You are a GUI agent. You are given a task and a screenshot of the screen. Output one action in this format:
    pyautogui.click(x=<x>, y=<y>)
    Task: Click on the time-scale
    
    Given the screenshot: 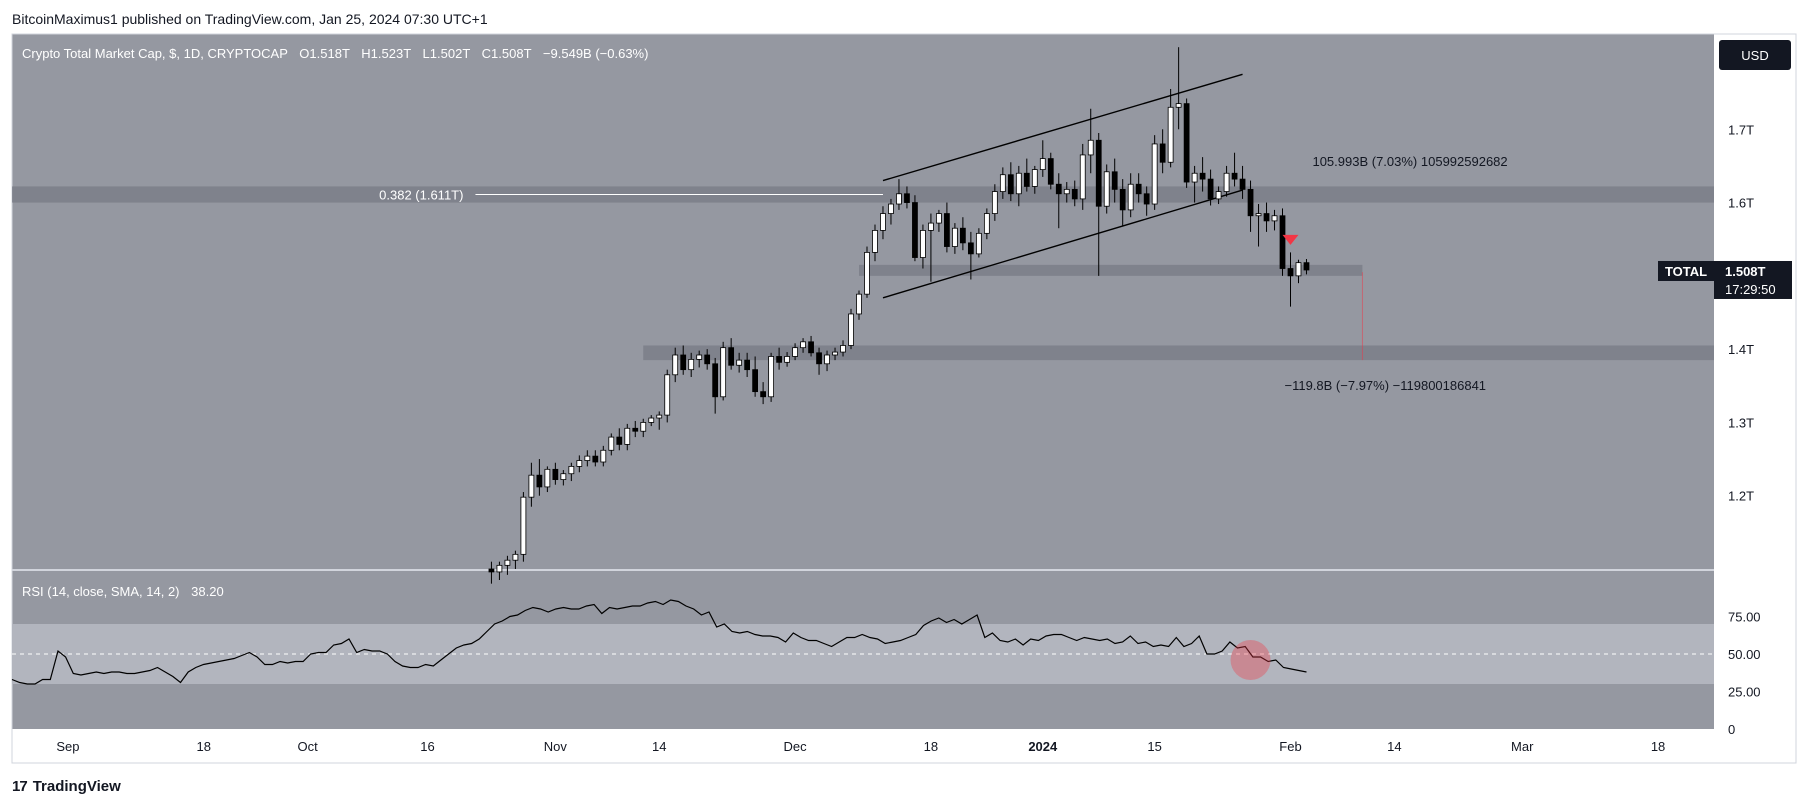 What is the action you would take?
    pyautogui.click(x=904, y=746)
    